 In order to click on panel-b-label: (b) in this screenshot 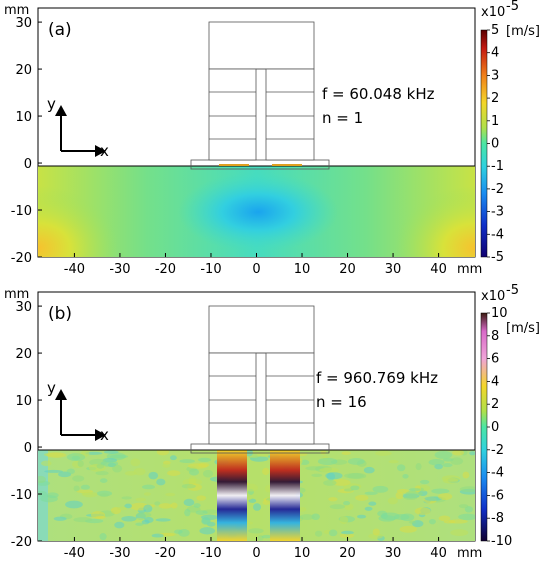, I will do `click(60, 314)`.